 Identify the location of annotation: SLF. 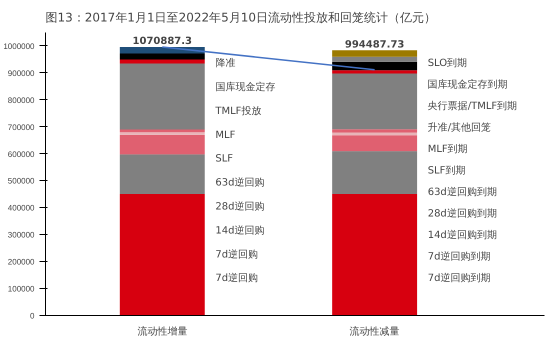
(224, 159).